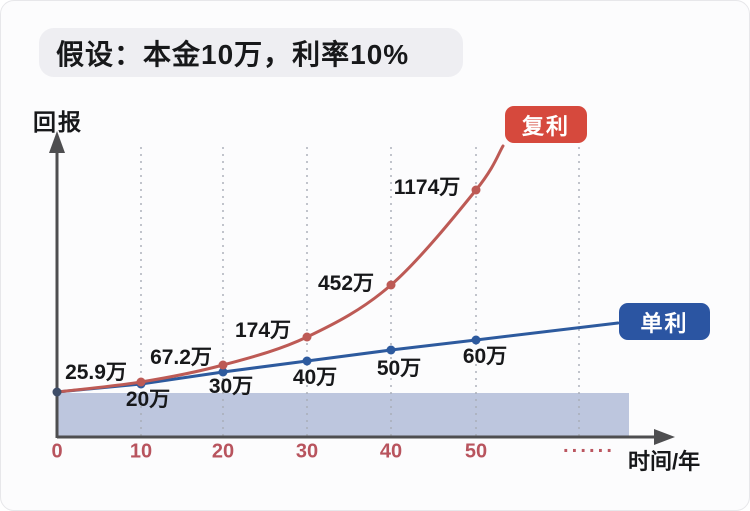 The width and height of the screenshot is (750, 511). Describe the element at coordinates (58, 122) in the screenshot. I see `y-axis-label: 回报` at that location.